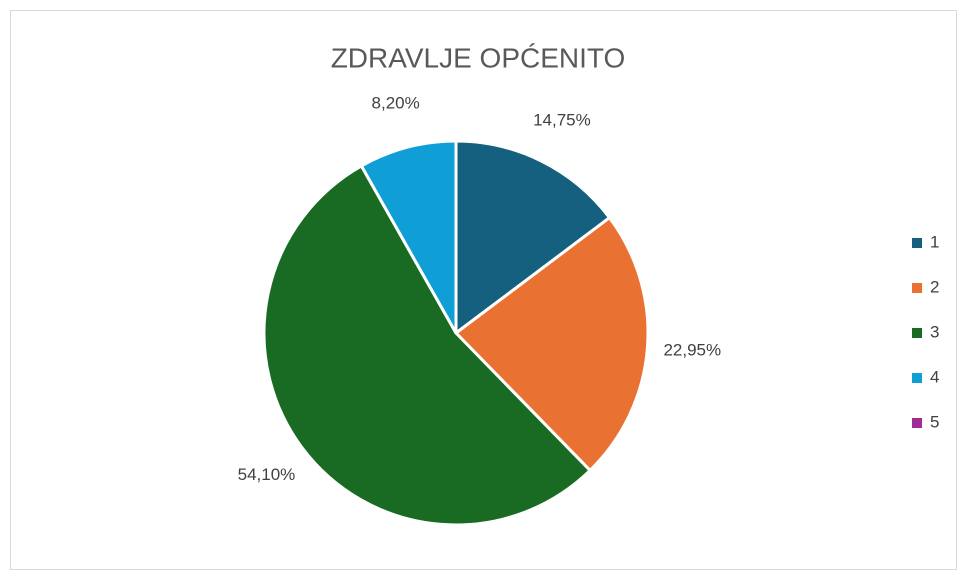  I want to click on legend-label: 1, so click(934, 241).